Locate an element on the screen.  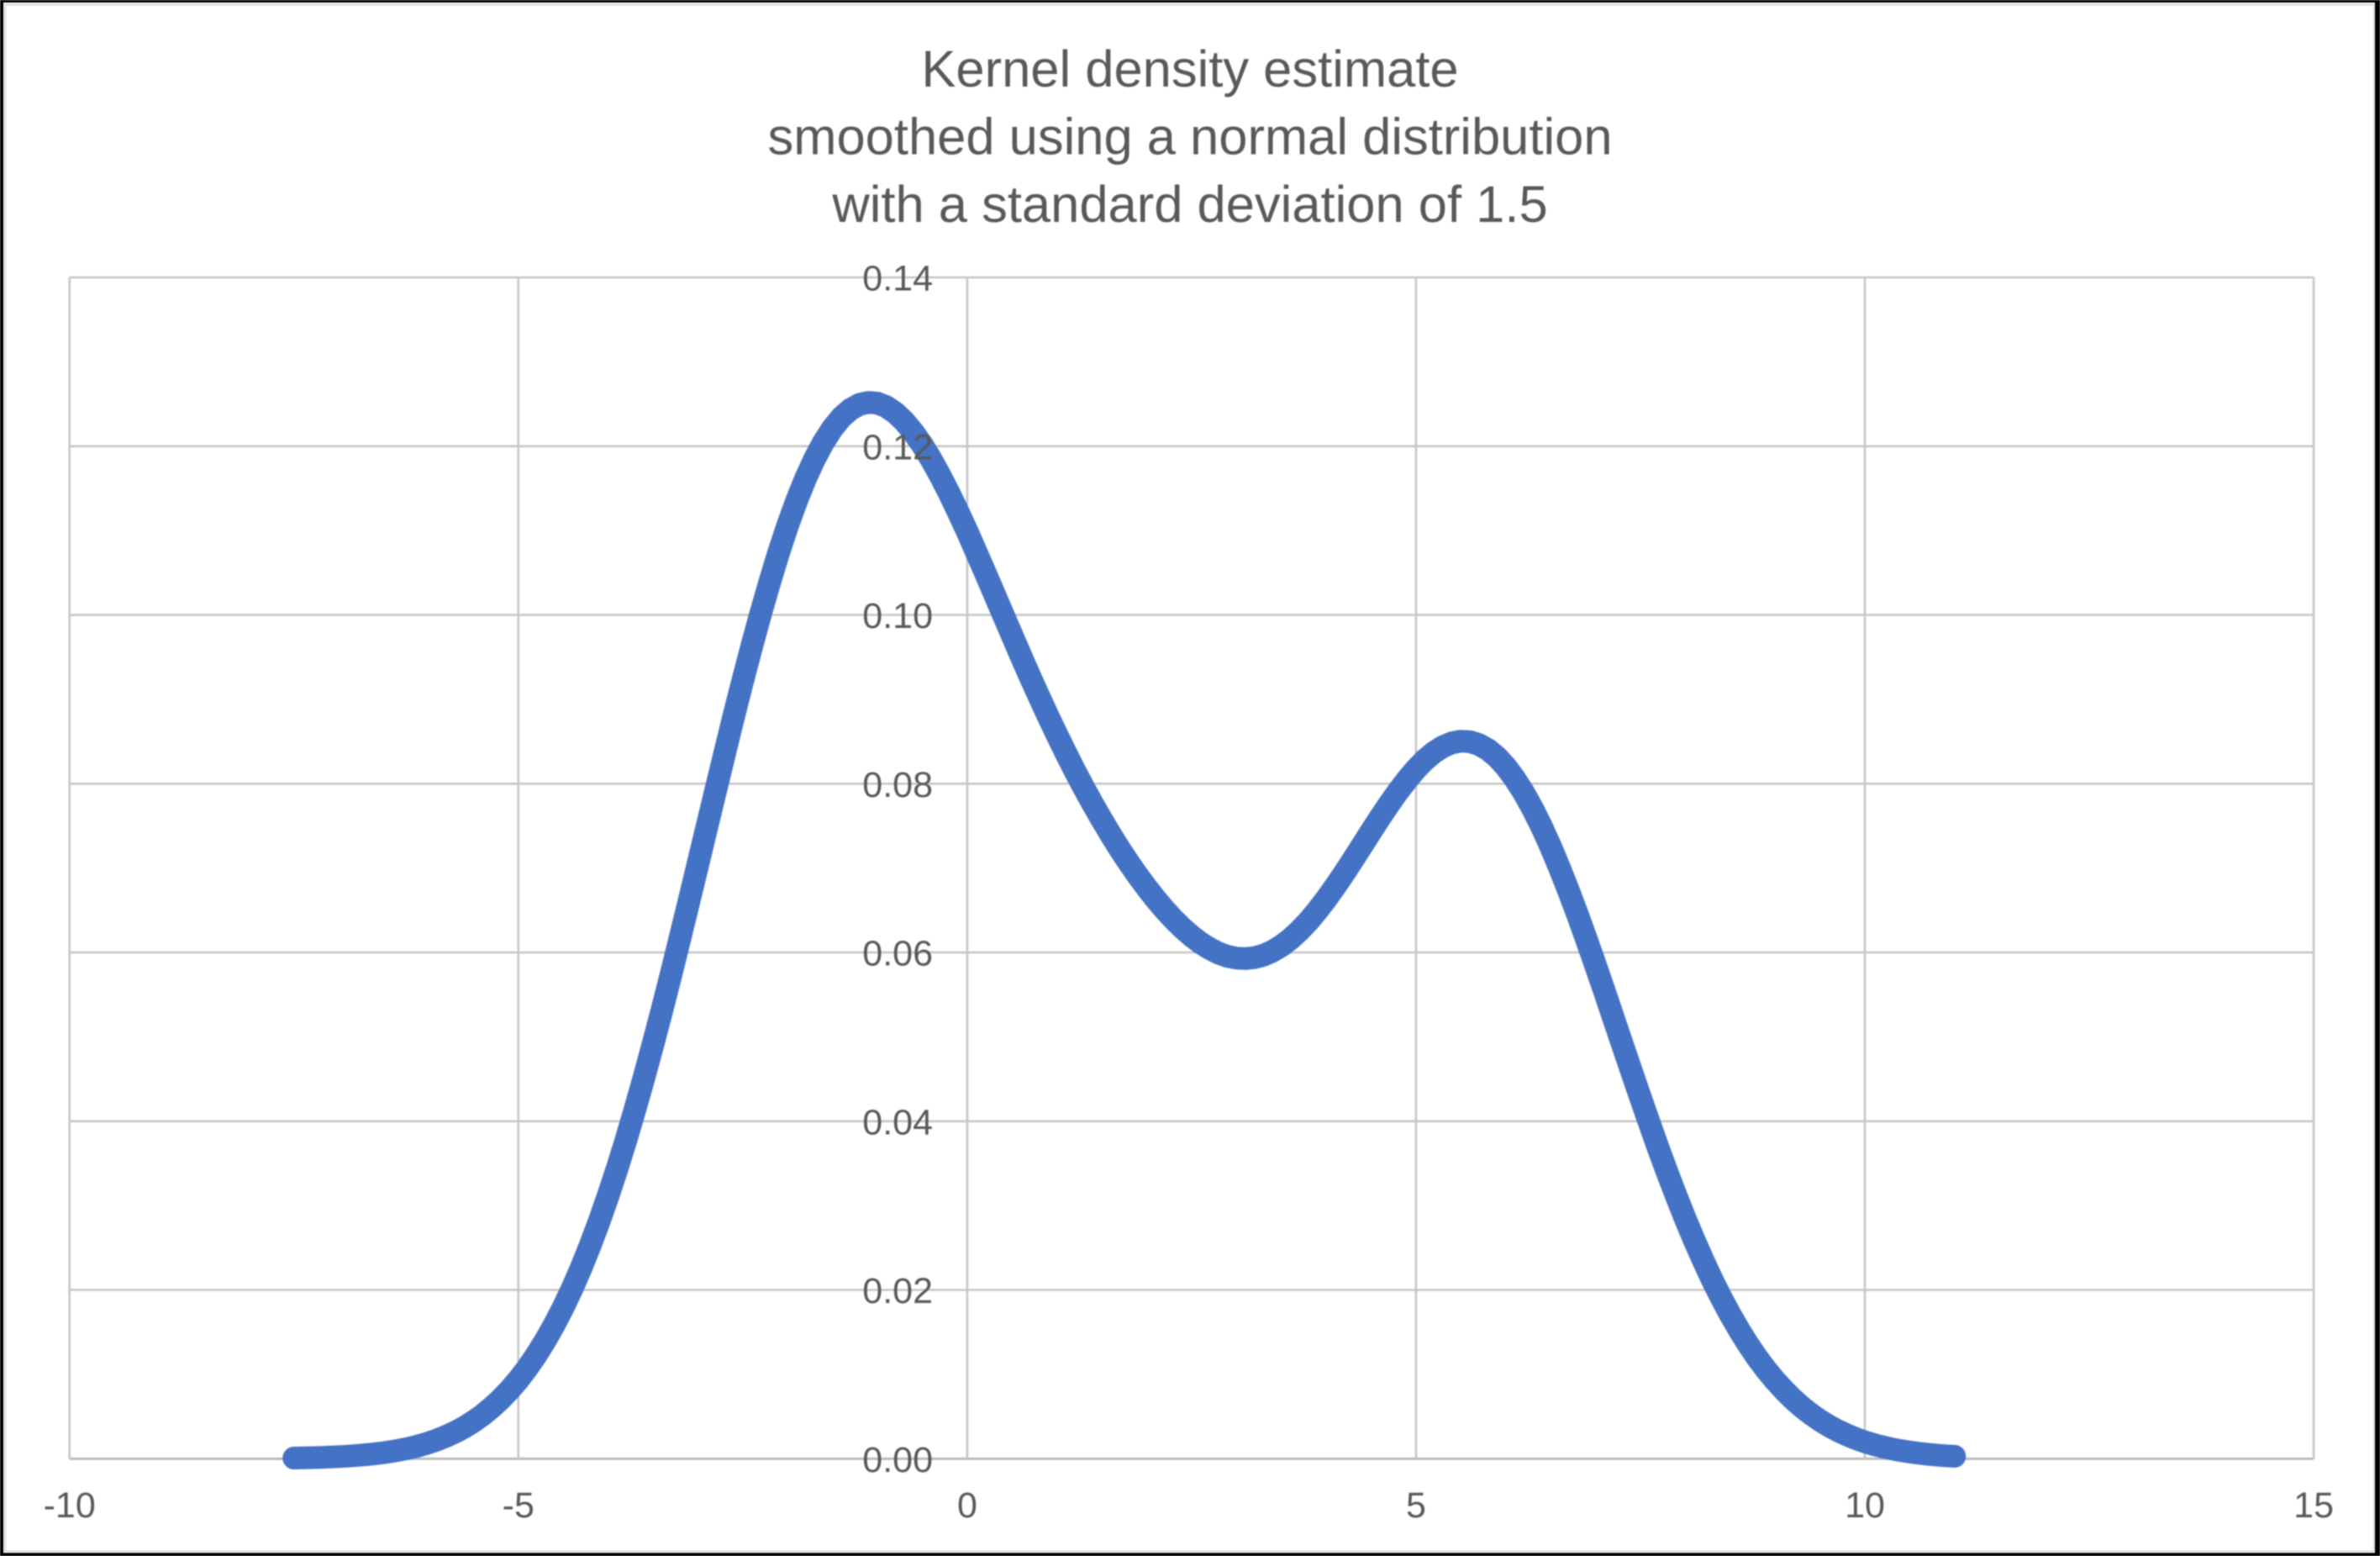
svg-text: 0.02 is located at coordinates (898, 1291).